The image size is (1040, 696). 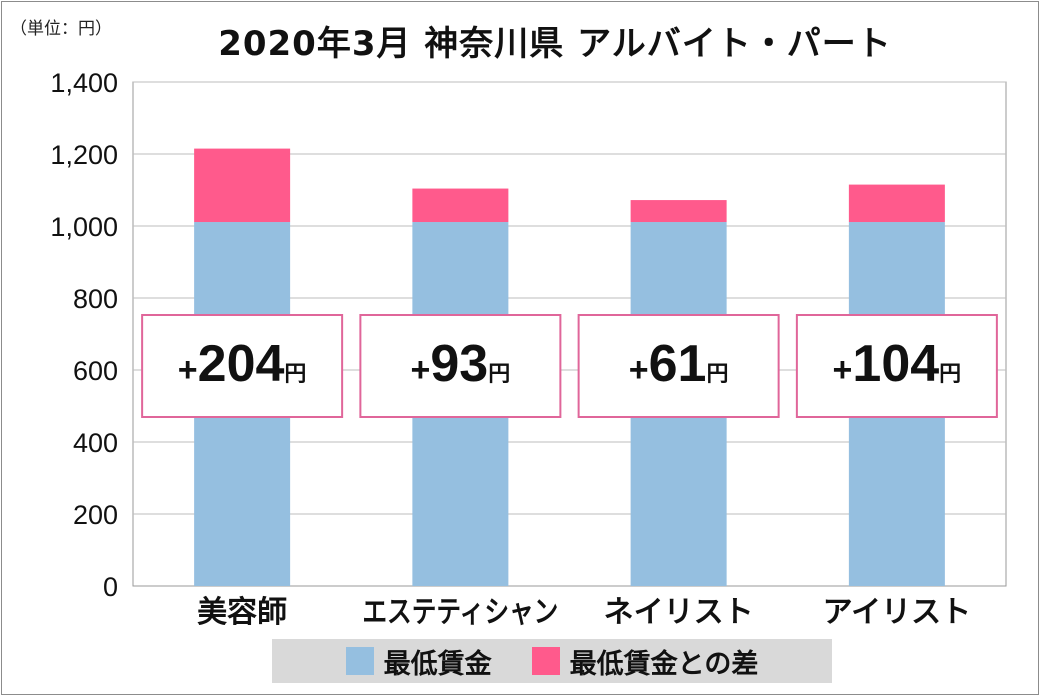 I want to click on x-tick-label: 美容師, so click(x=242, y=612).